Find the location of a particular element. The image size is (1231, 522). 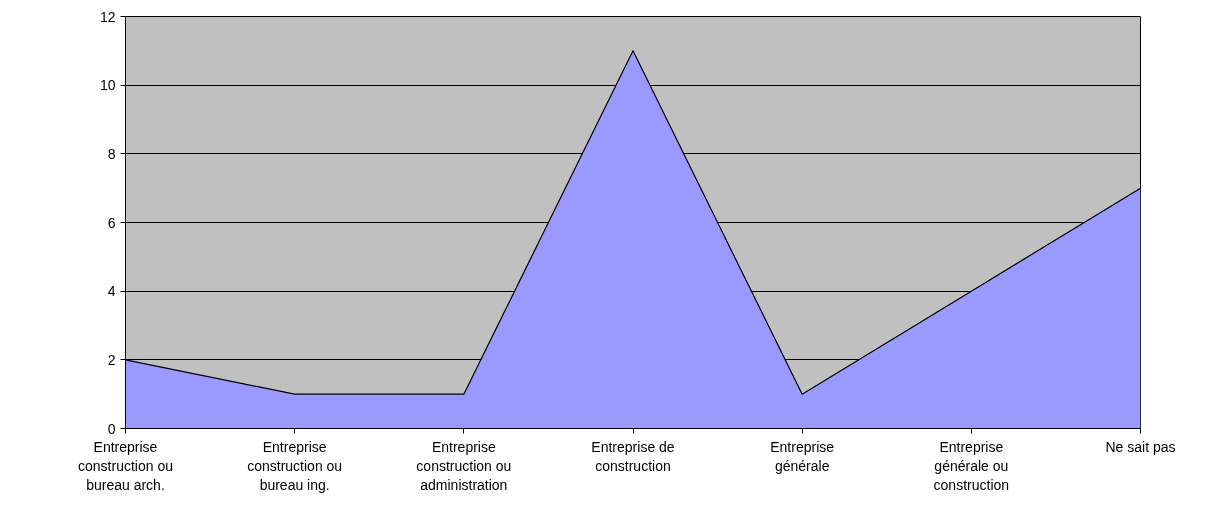

y-tick-label: 4 is located at coordinates (111, 291).